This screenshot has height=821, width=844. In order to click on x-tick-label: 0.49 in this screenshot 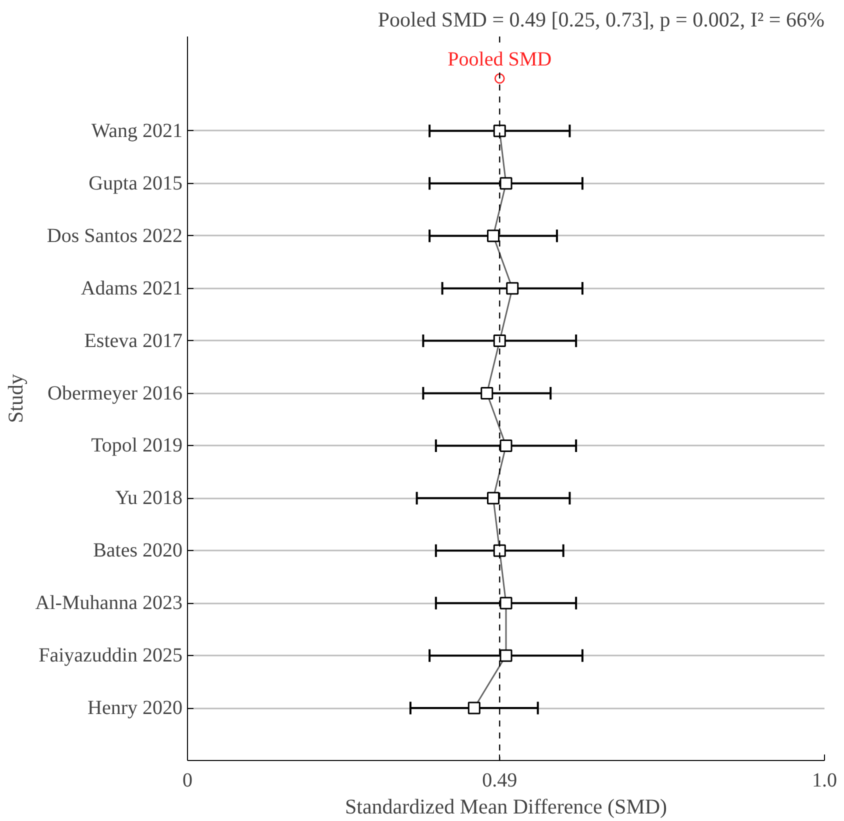, I will do `click(500, 781)`.